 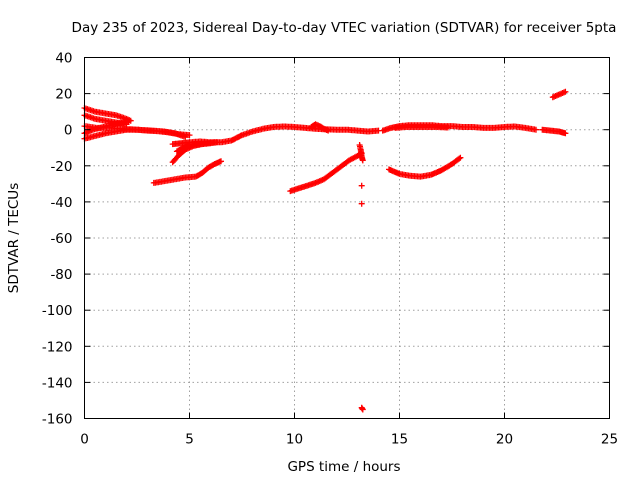 I want to click on y-axis-label: SDTVAR / TECUs, so click(x=14, y=238).